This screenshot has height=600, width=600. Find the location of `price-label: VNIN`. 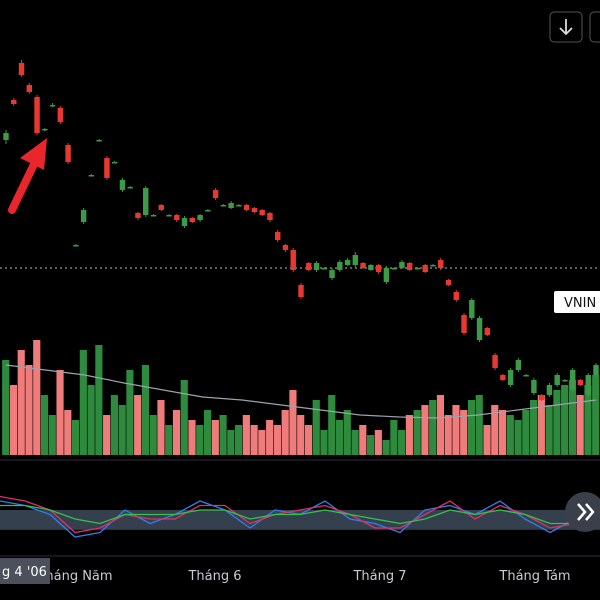

price-label: VNIN is located at coordinates (580, 303).